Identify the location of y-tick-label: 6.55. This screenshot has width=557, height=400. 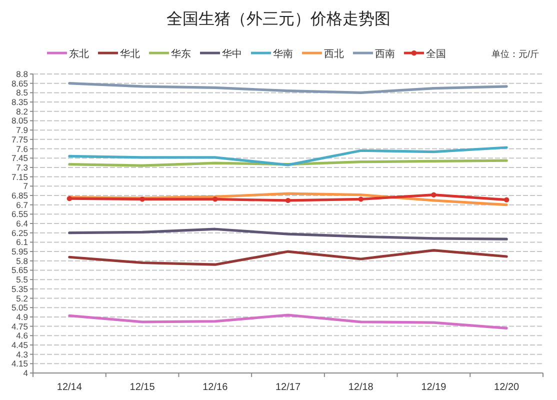
(19, 214).